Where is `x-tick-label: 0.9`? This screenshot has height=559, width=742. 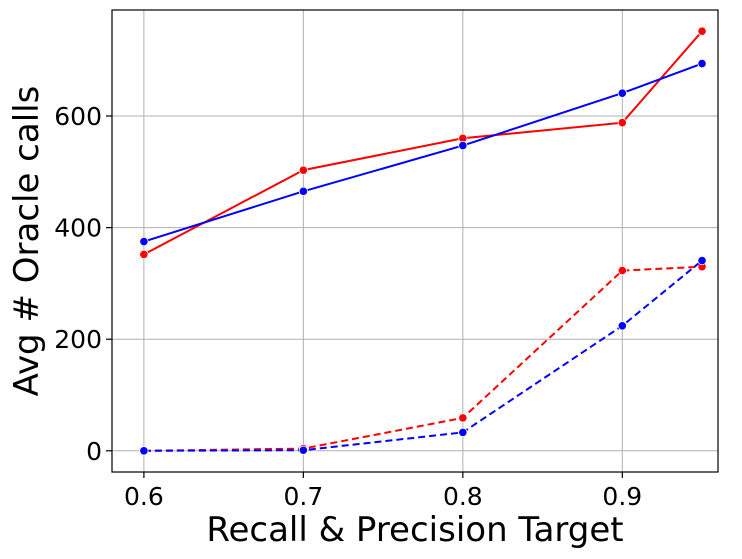
x-tick-label: 0.9 is located at coordinates (622, 496).